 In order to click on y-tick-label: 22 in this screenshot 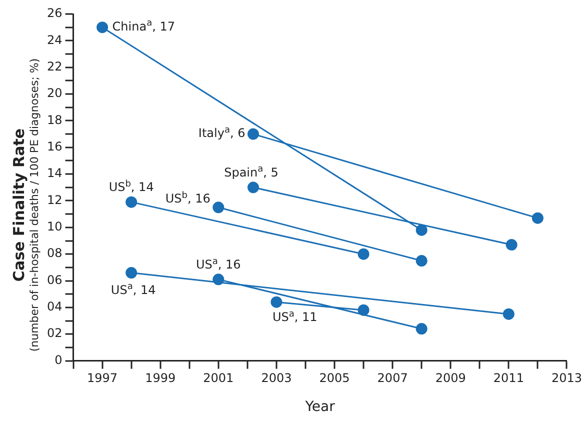, I will do `click(54, 66)`.